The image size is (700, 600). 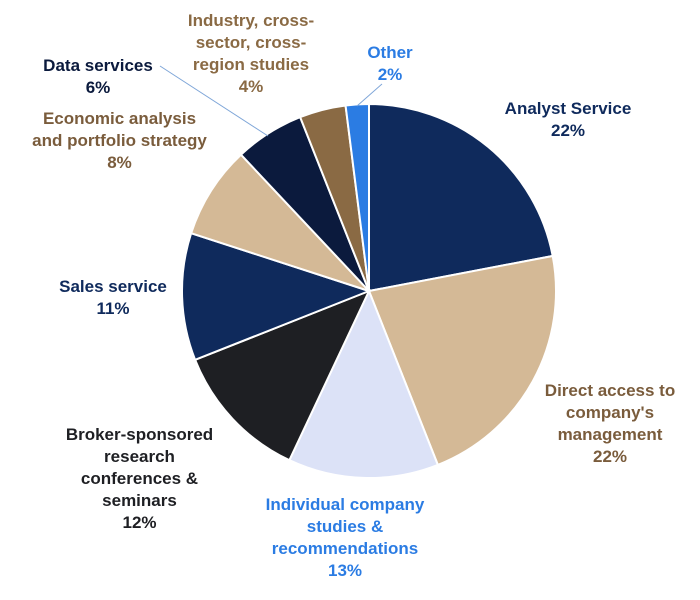 What do you see at coordinates (113, 286) in the screenshot?
I see `slice-name: Sales service` at bounding box center [113, 286].